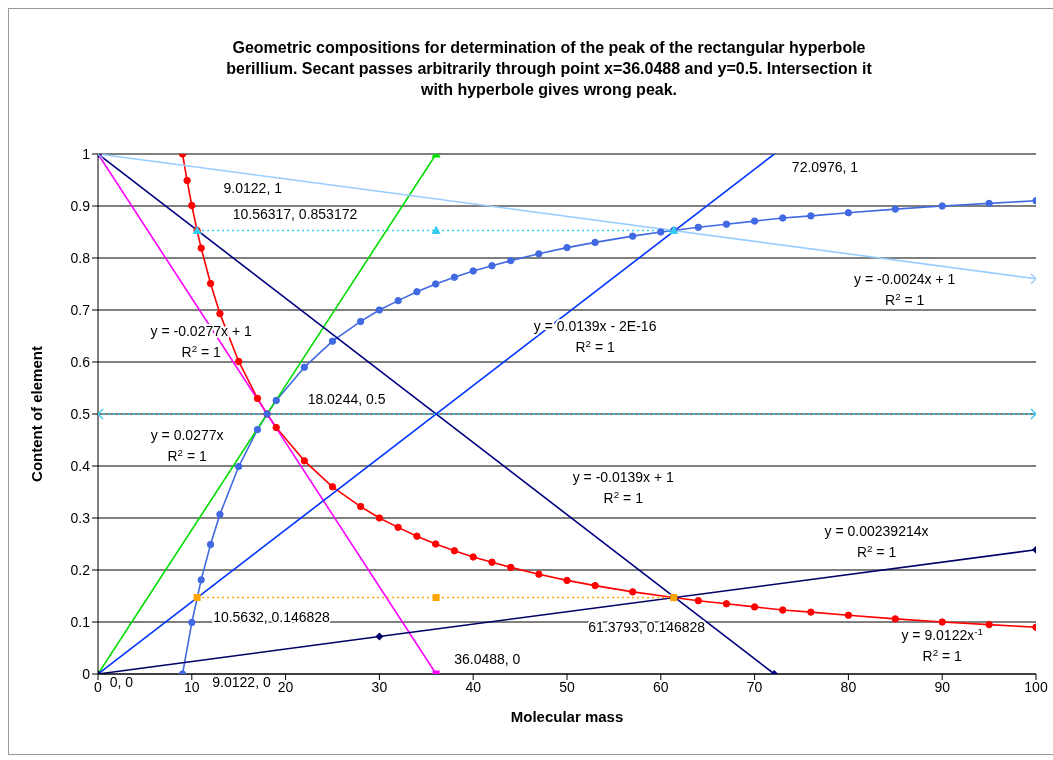  I want to click on x-tick-label: 20, so click(285, 686).